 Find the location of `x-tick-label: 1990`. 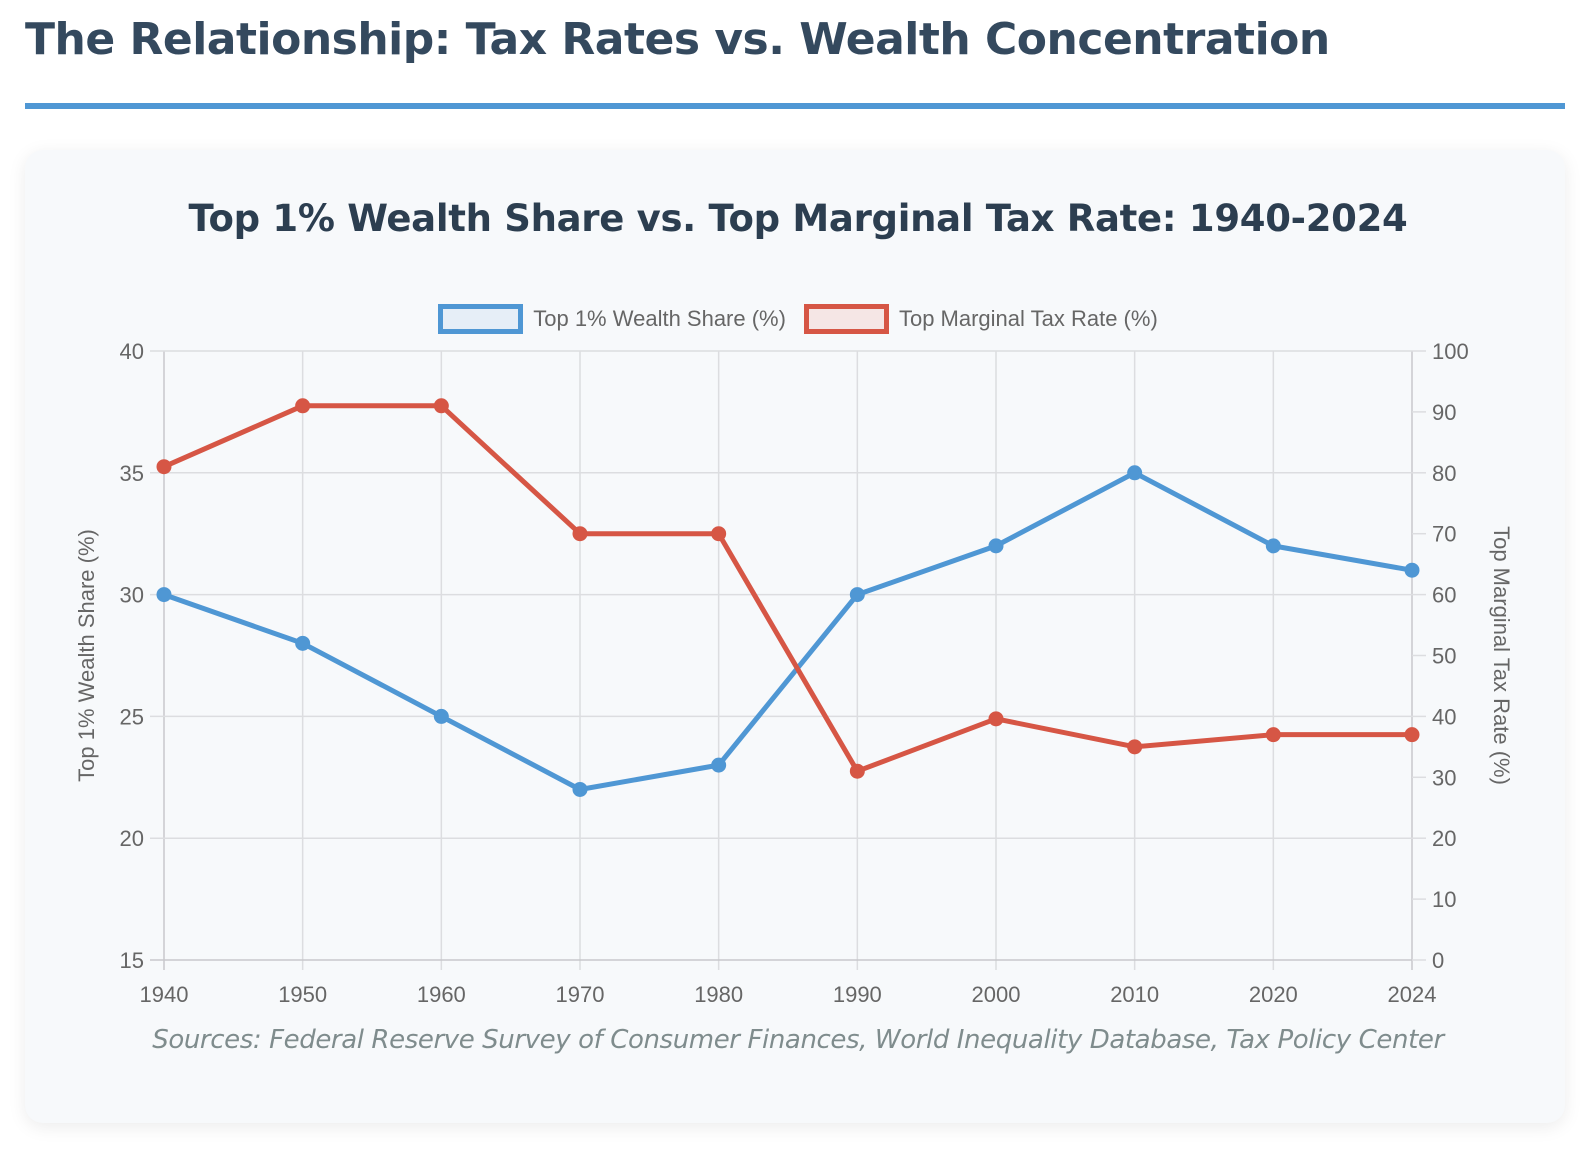

x-tick-label: 1990 is located at coordinates (857, 994).